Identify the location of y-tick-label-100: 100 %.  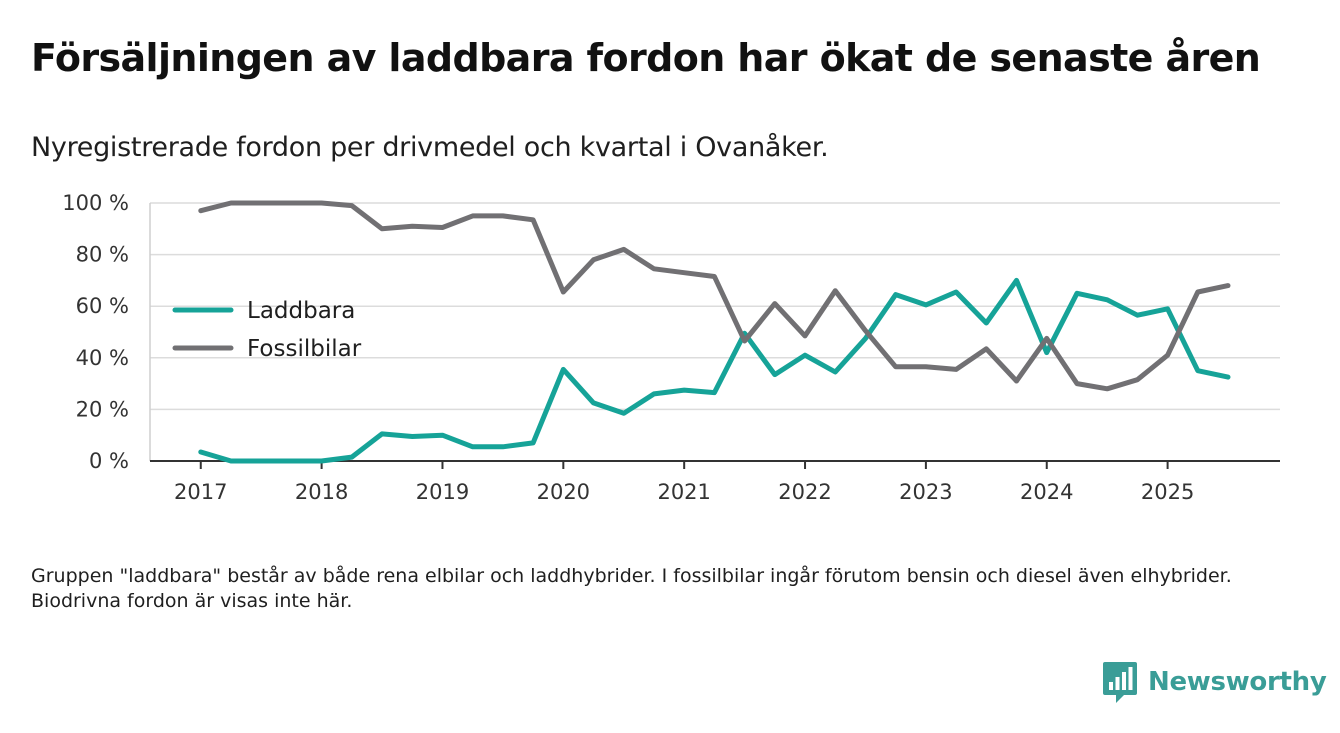
(95, 203).